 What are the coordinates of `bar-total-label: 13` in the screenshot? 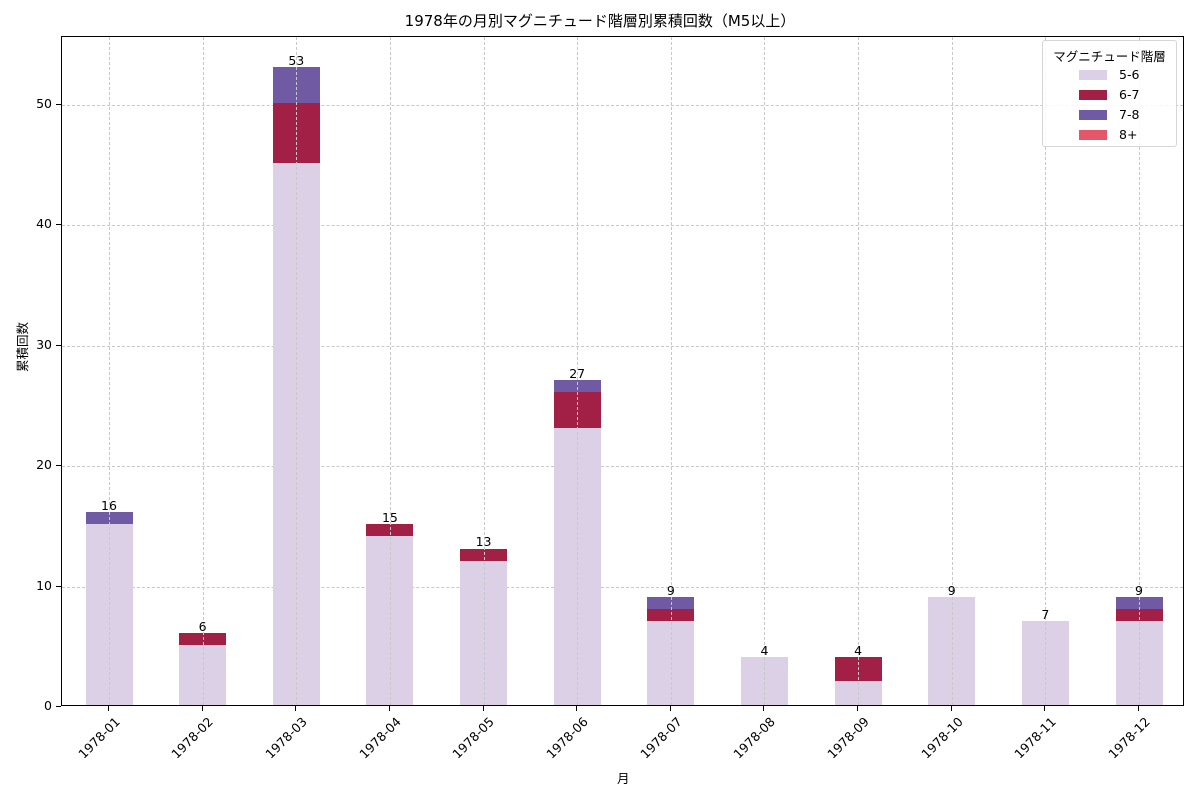 It's located at (483, 542).